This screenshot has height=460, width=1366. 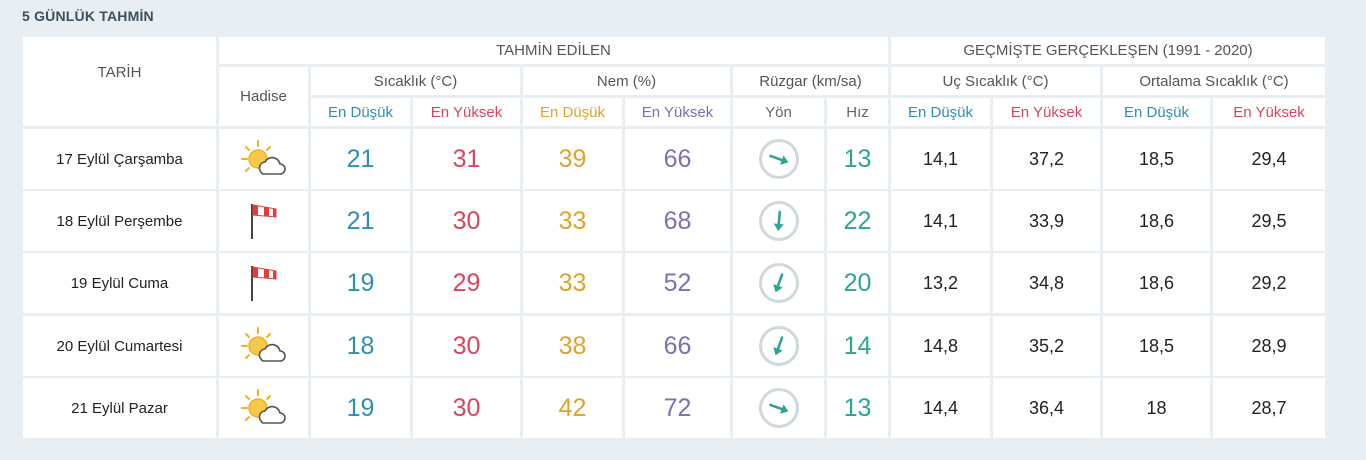 What do you see at coordinates (1108, 50) in the screenshot?
I see `header-gecmis: GEÇMİŞTE GERÇEKLEŞEN (1991 - 2020)` at bounding box center [1108, 50].